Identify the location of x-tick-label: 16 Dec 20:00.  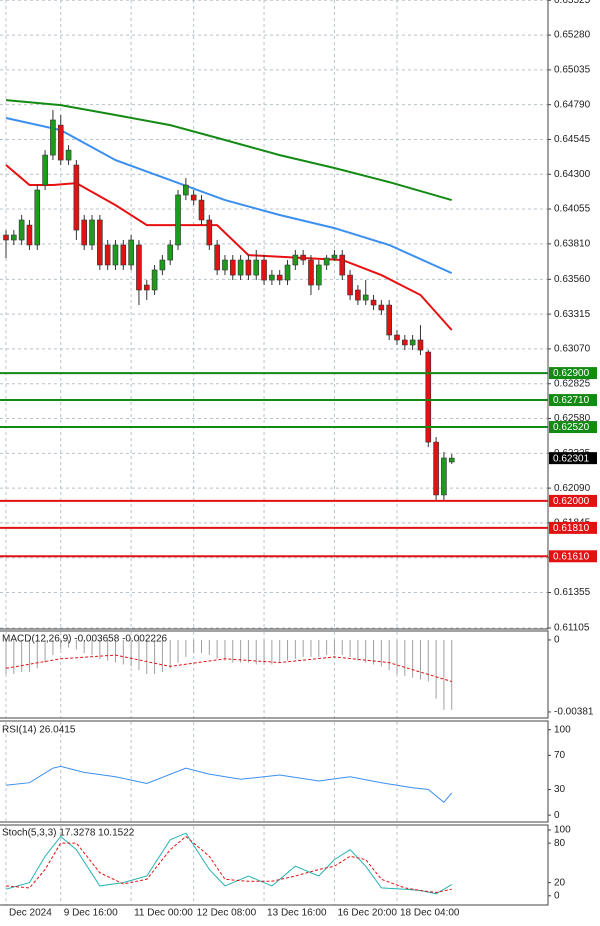
(367, 913).